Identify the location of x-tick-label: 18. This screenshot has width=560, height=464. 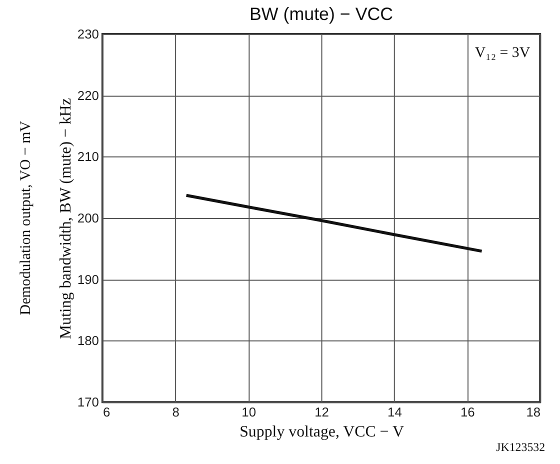
(533, 412).